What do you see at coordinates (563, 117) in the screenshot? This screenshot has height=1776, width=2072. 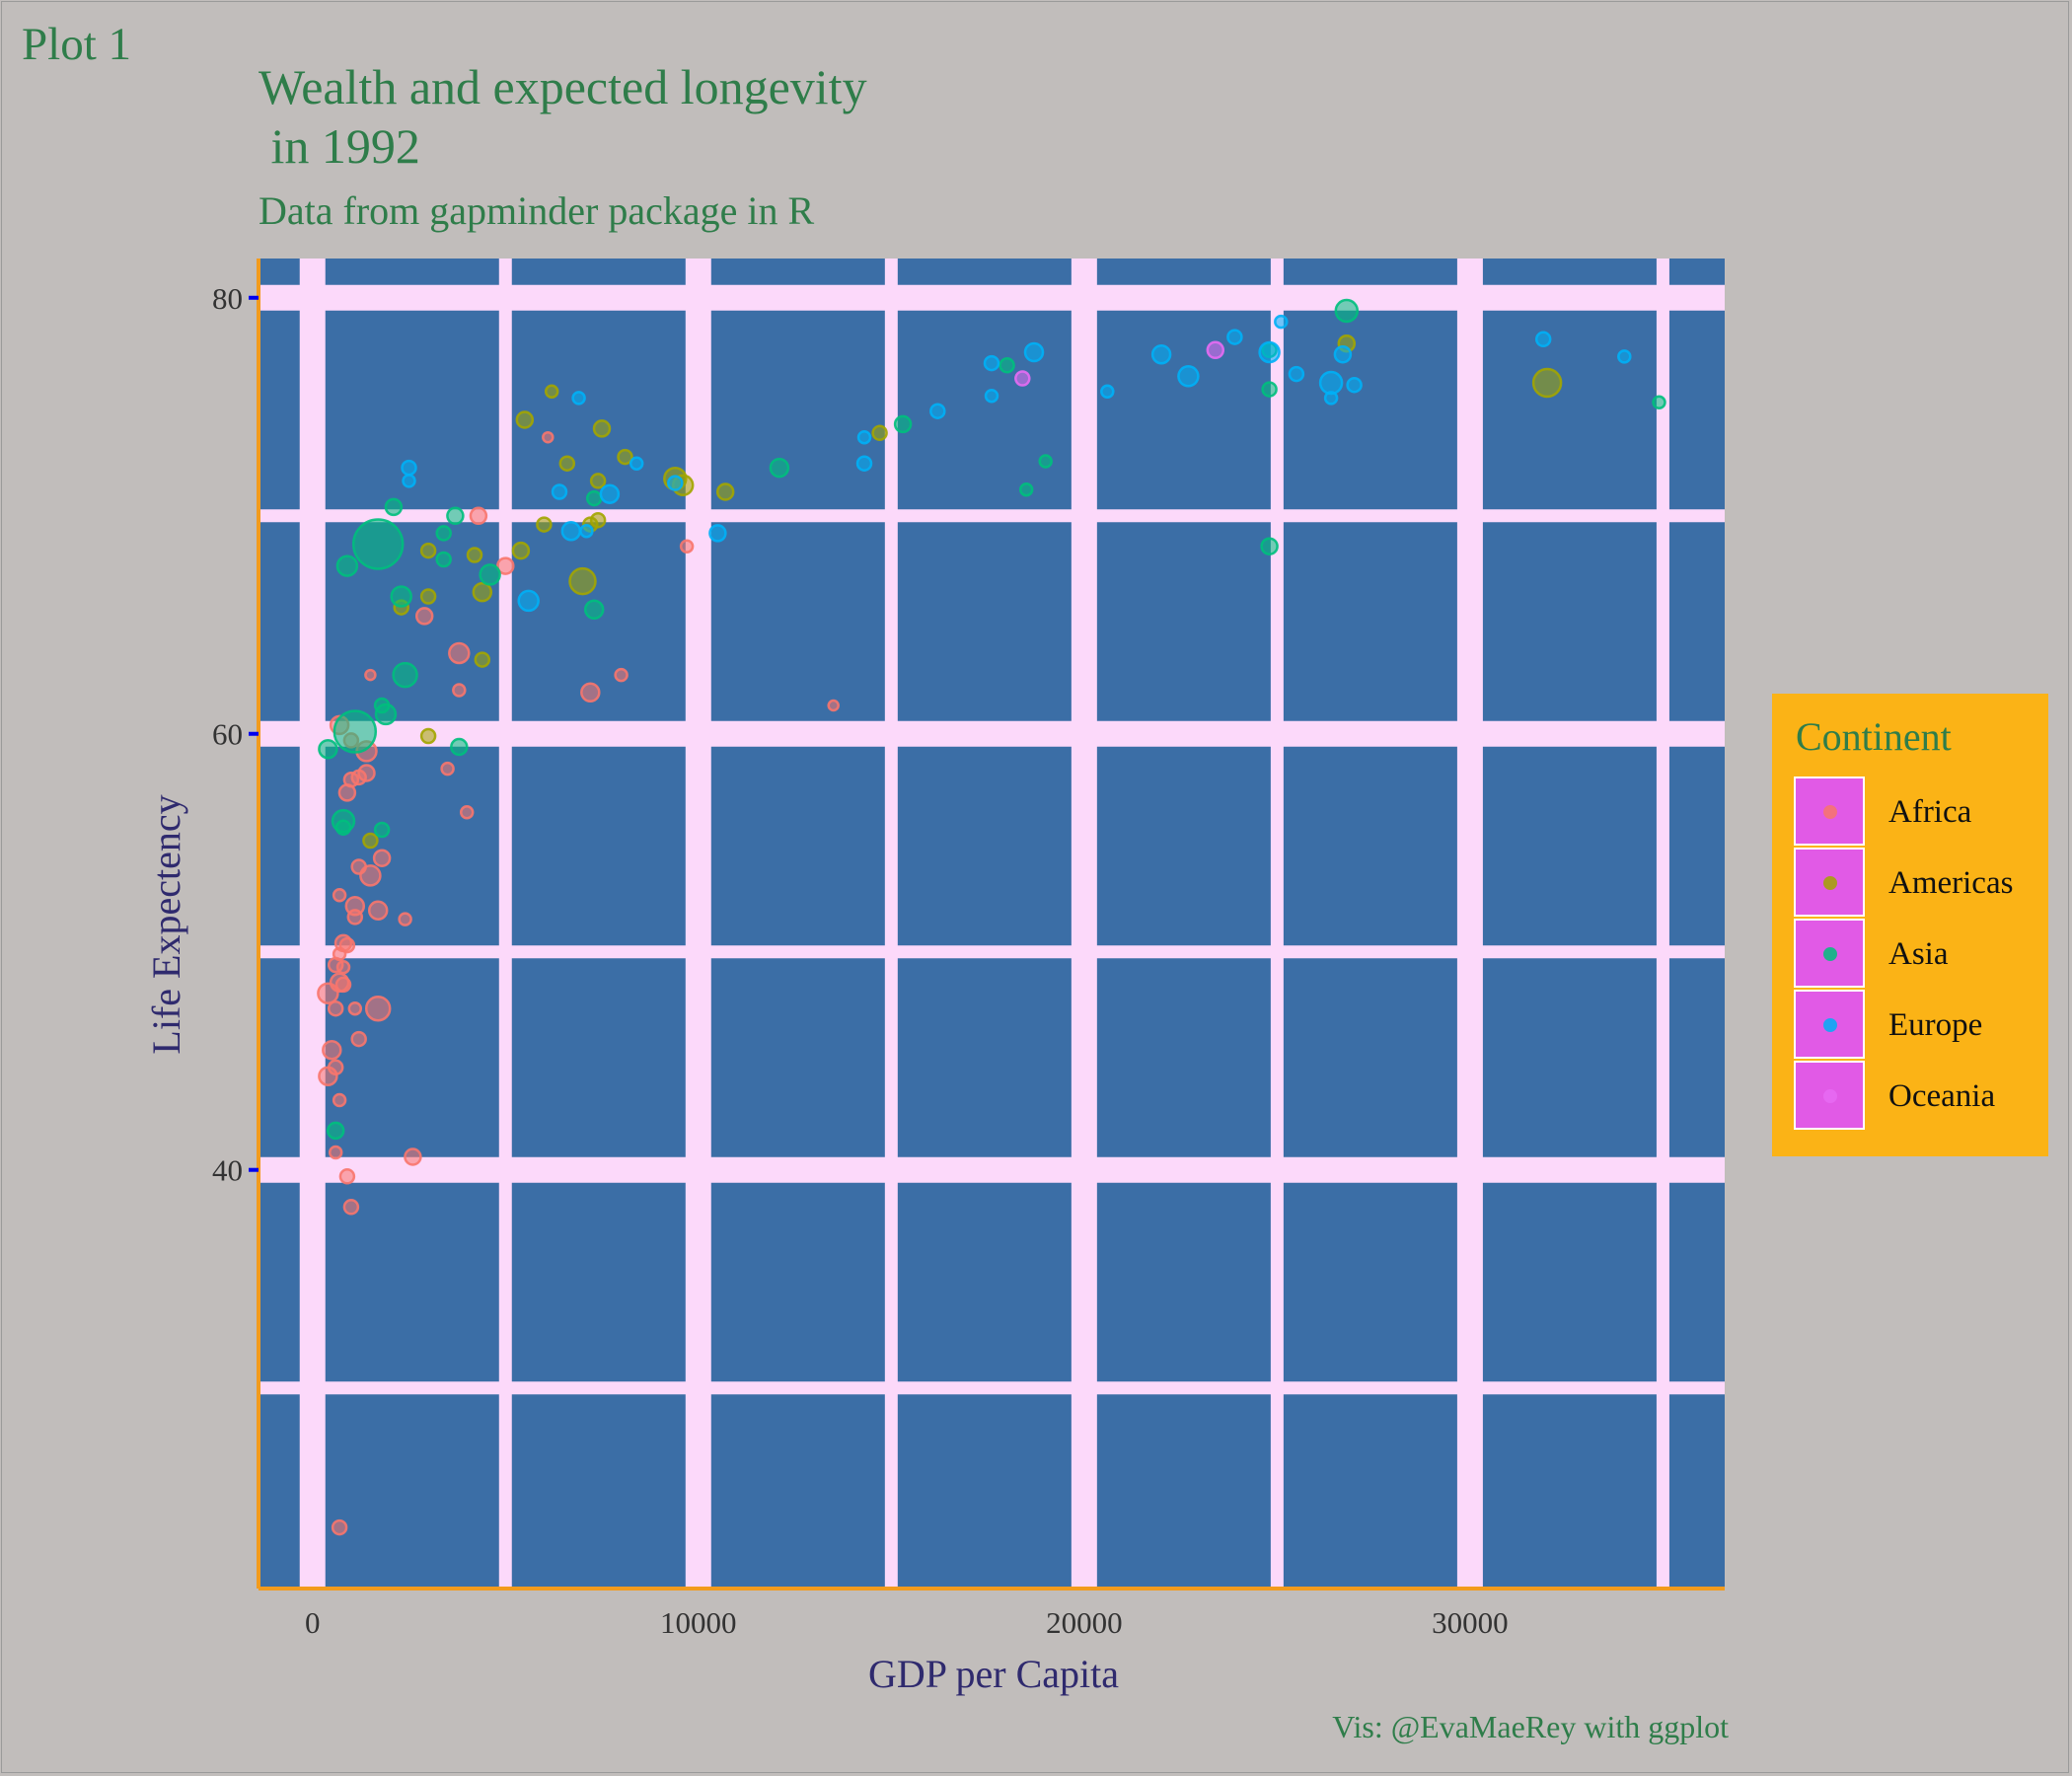 I see `chart-title: Wealth and expected longevity in 1992` at bounding box center [563, 117].